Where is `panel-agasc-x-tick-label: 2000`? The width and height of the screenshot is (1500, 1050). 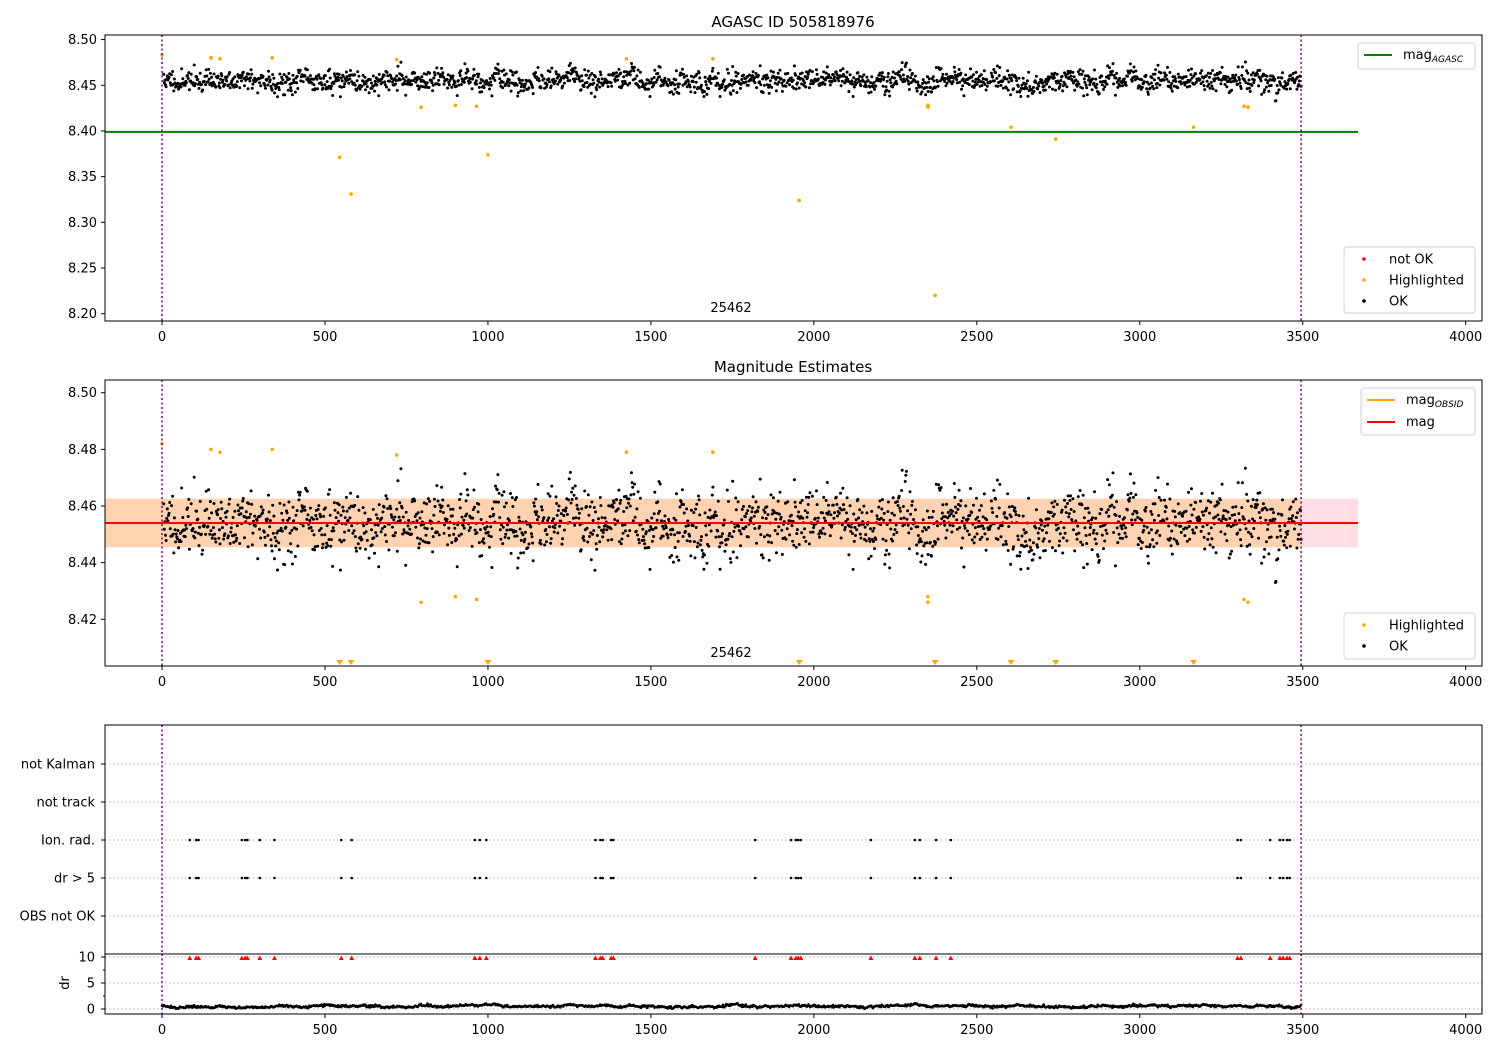 panel-agasc-x-tick-label: 2000 is located at coordinates (813, 337).